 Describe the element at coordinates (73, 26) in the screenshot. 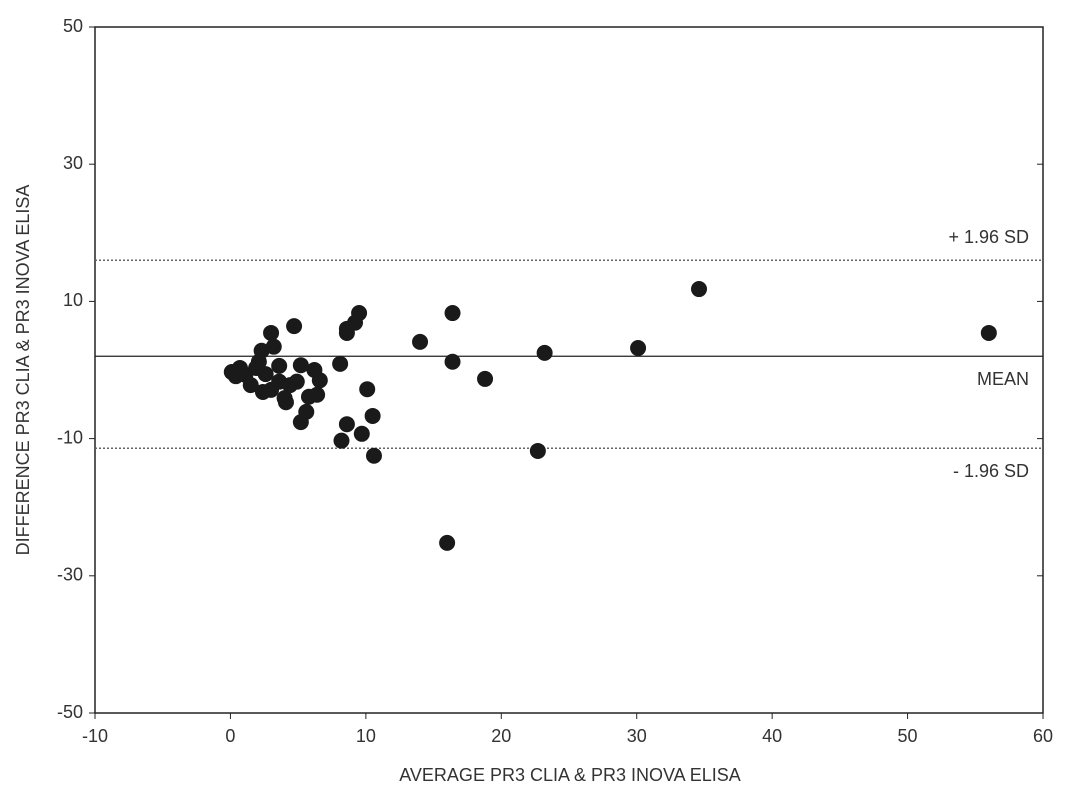

I see `y-tick-label: 50` at that location.